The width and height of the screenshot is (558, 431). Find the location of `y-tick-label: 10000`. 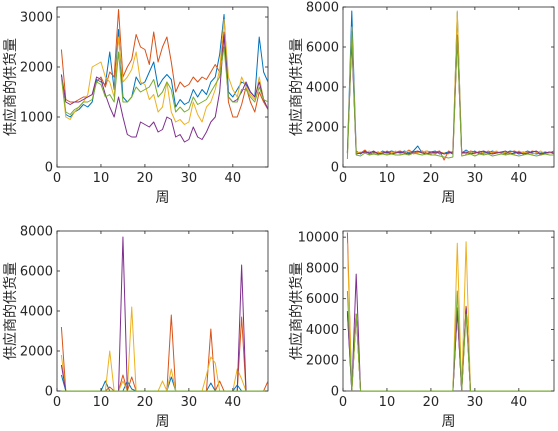

y-tick-label: 10000 is located at coordinates (318, 238).